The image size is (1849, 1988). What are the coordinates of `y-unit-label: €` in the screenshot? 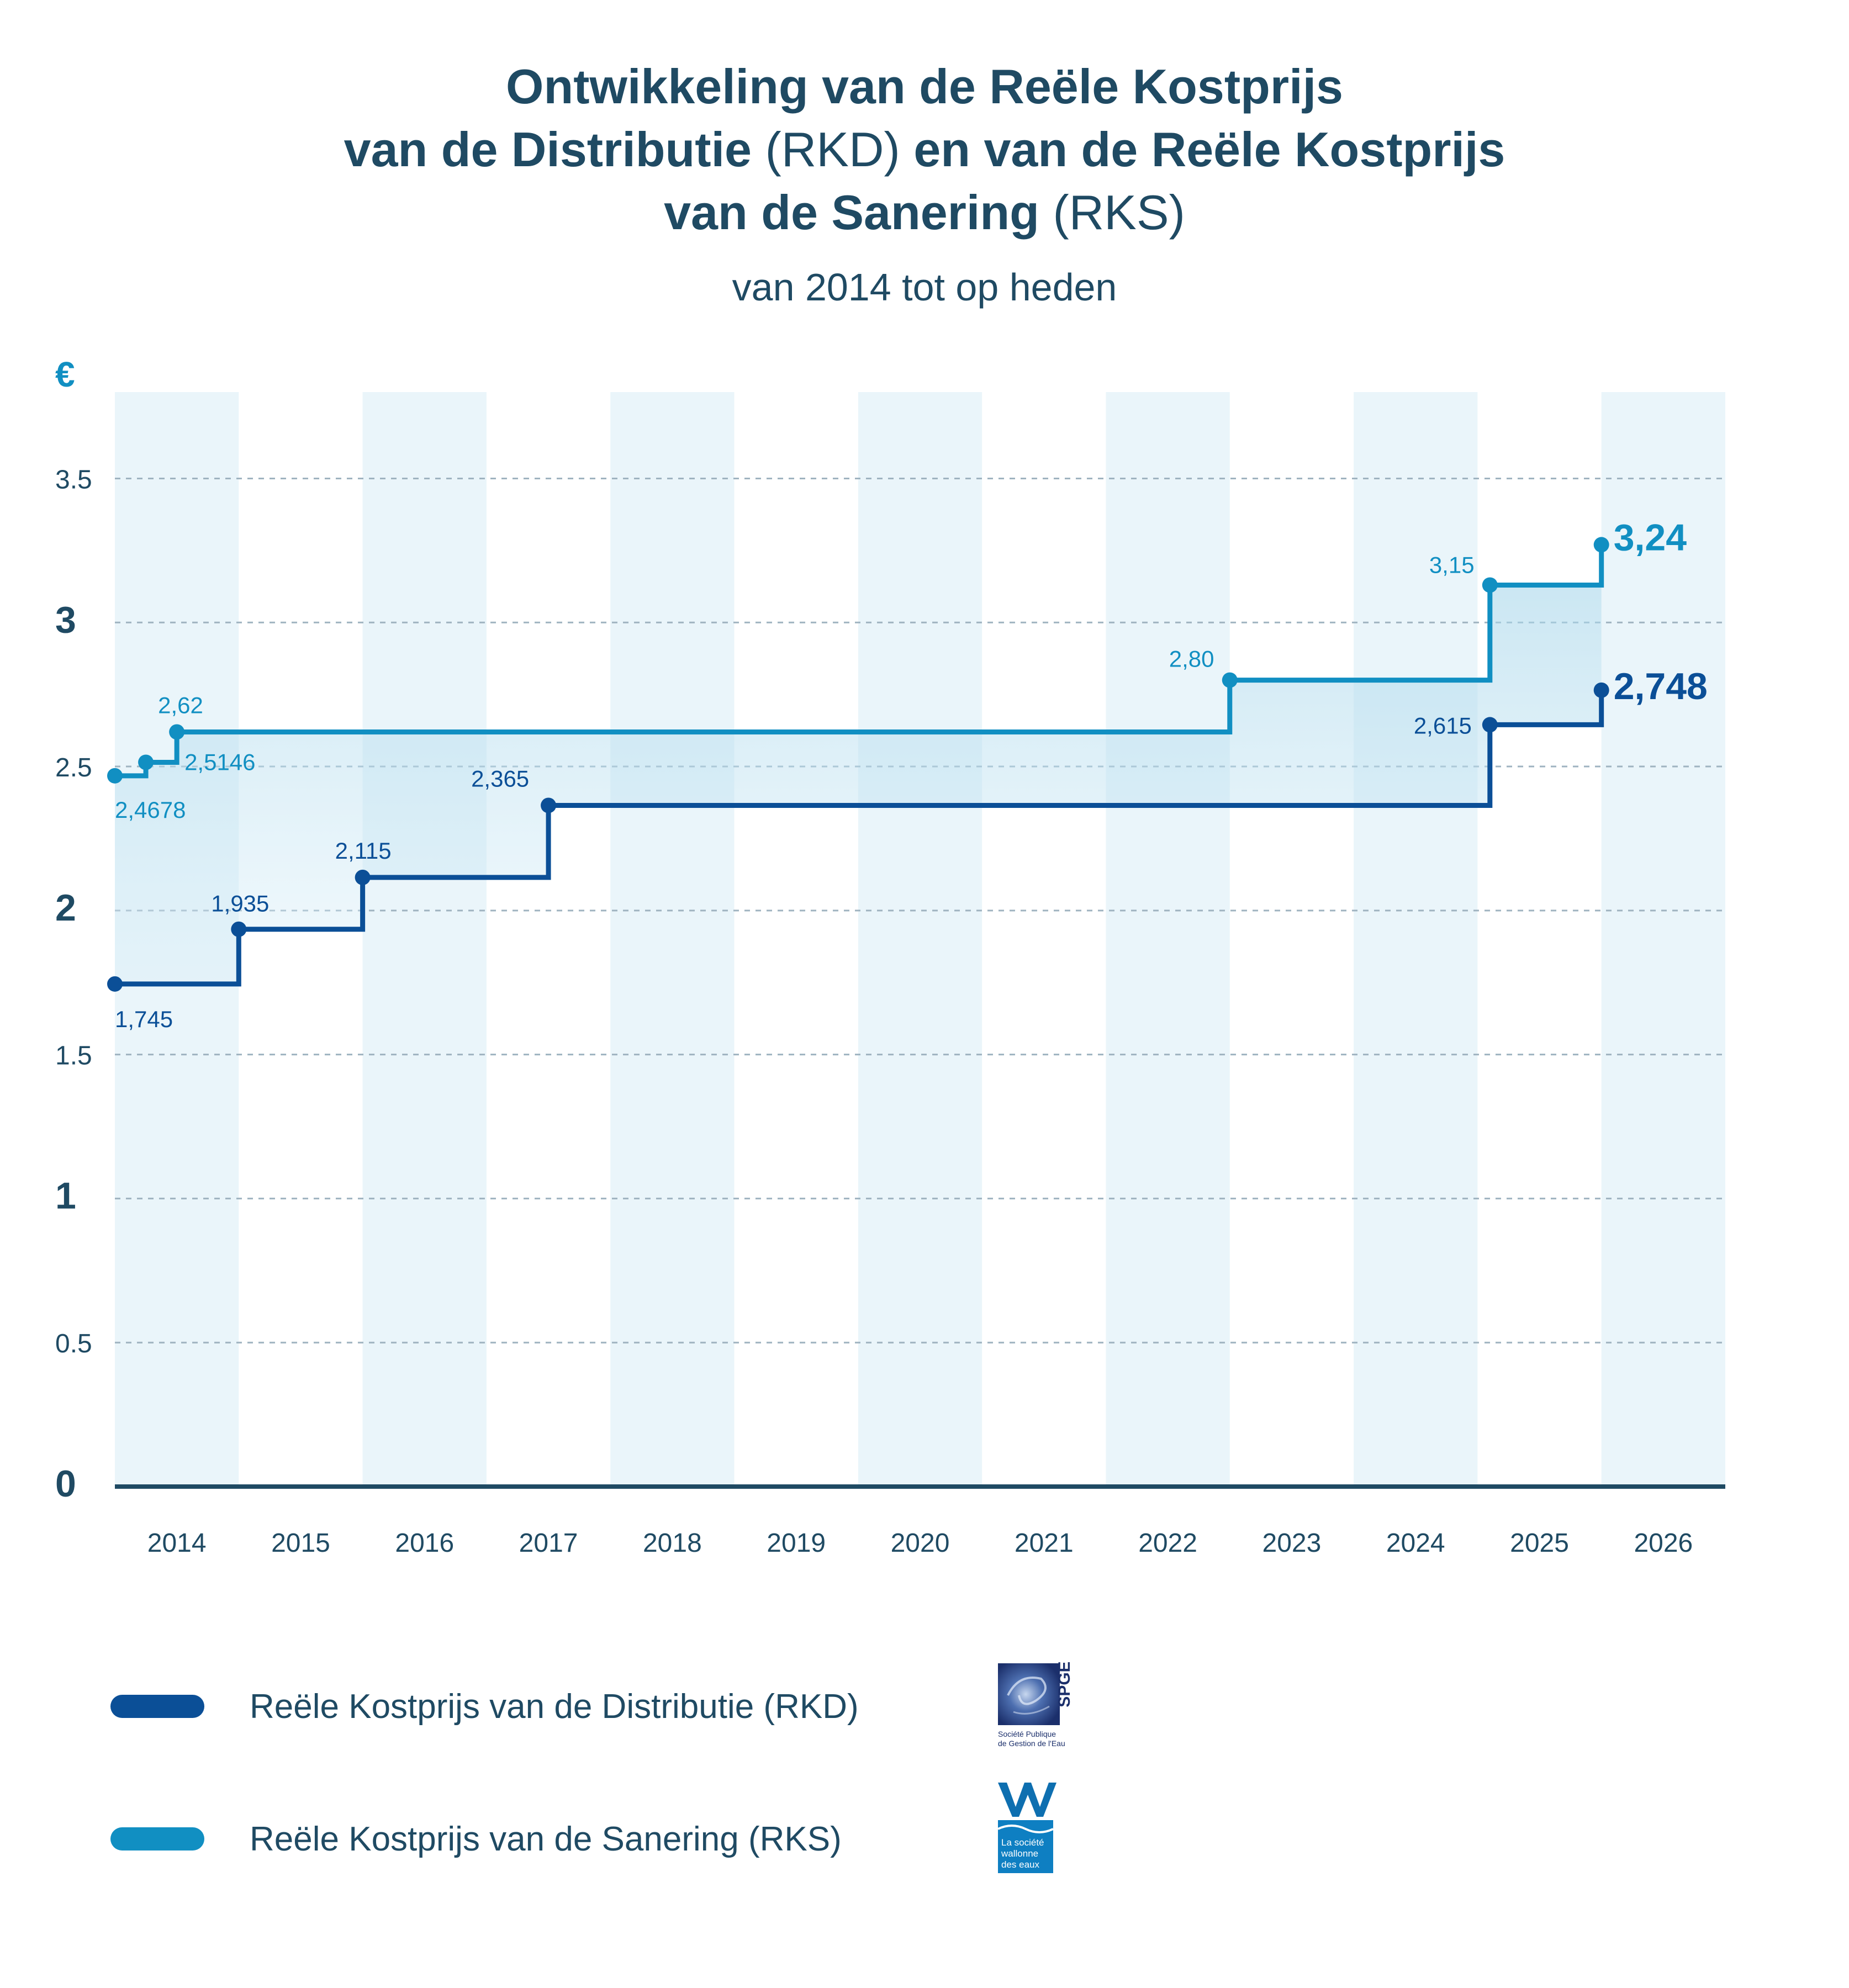 It's located at (65, 374).